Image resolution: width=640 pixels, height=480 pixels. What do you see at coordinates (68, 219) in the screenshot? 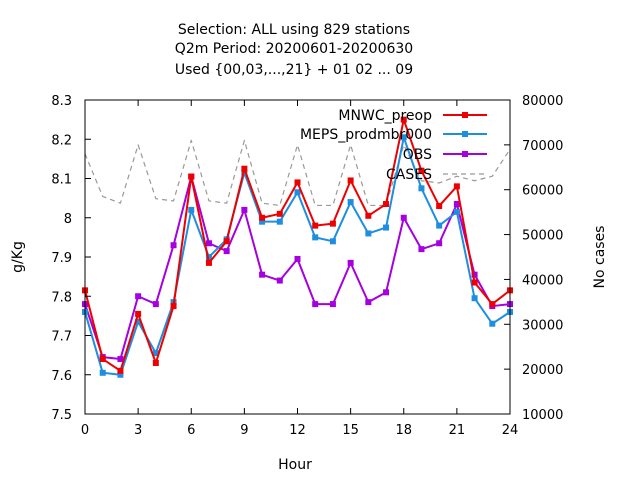
I see `y-tick-label: 8` at bounding box center [68, 219].